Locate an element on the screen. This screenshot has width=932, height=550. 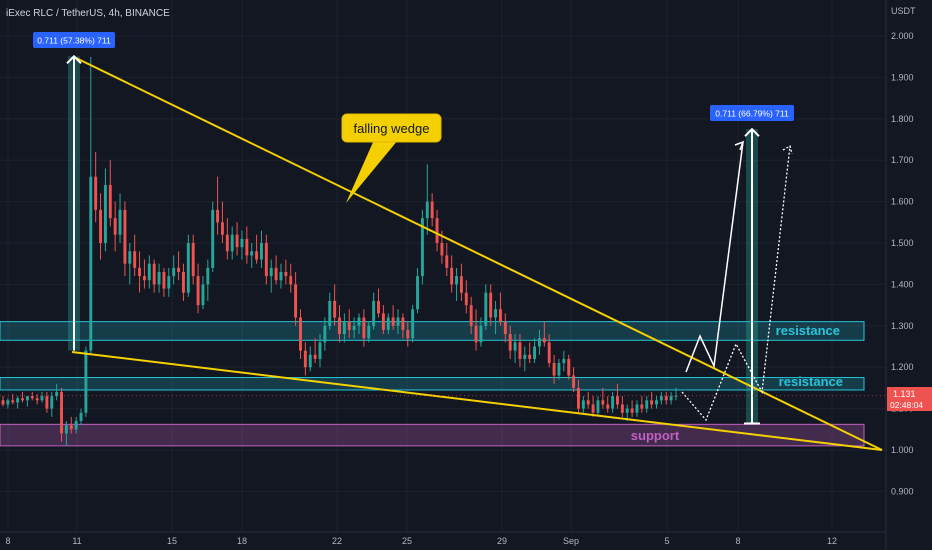
svg-text: 0.711 (66.79%) 711 is located at coordinates (752, 114).